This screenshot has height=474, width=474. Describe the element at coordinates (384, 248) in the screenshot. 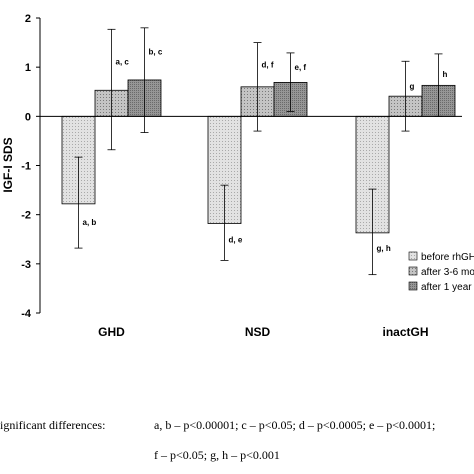

I see `significance-label: g, h` at that location.